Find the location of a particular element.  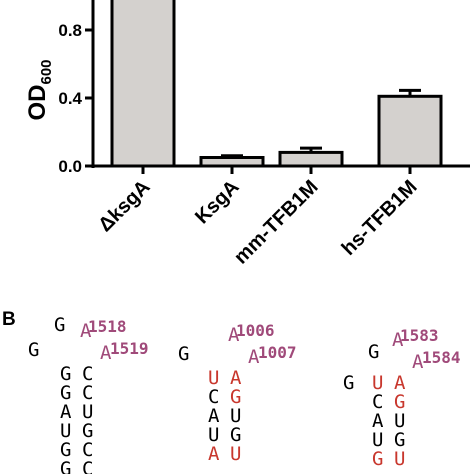

x-ticks is located at coordinates (276, 170).